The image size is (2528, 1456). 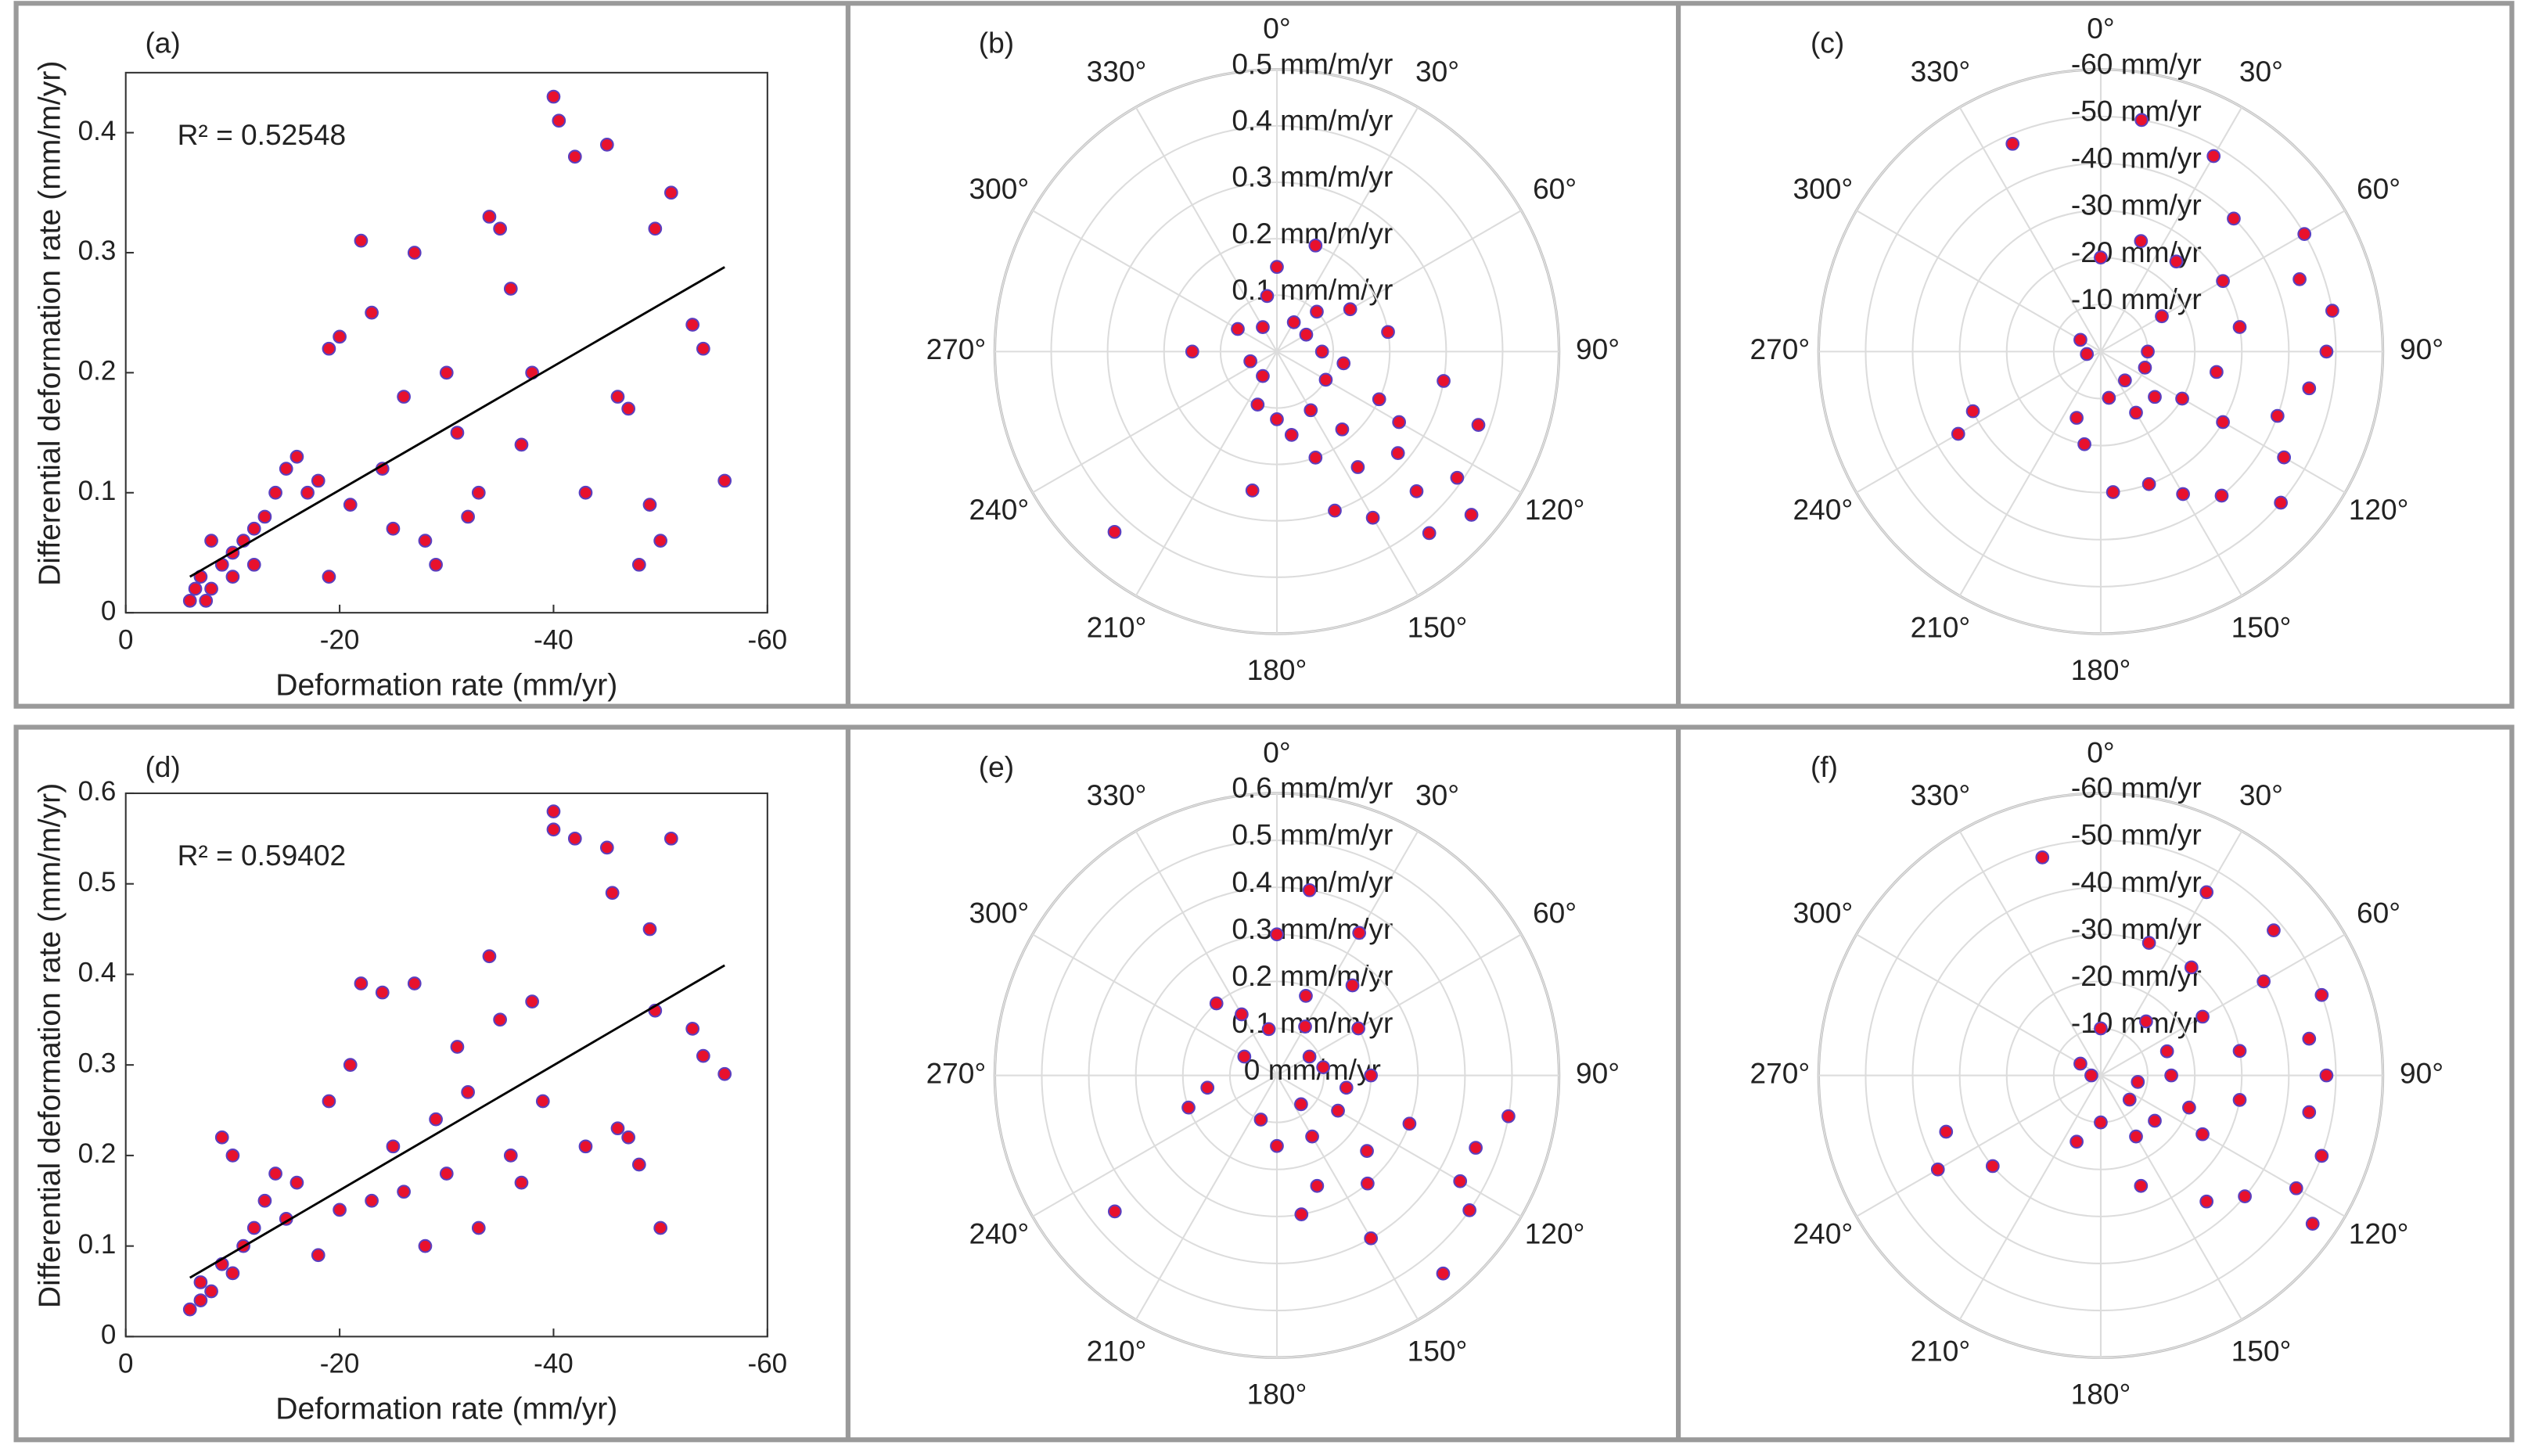 I want to click on y-tick-label: 0.2, so click(x=97, y=371).